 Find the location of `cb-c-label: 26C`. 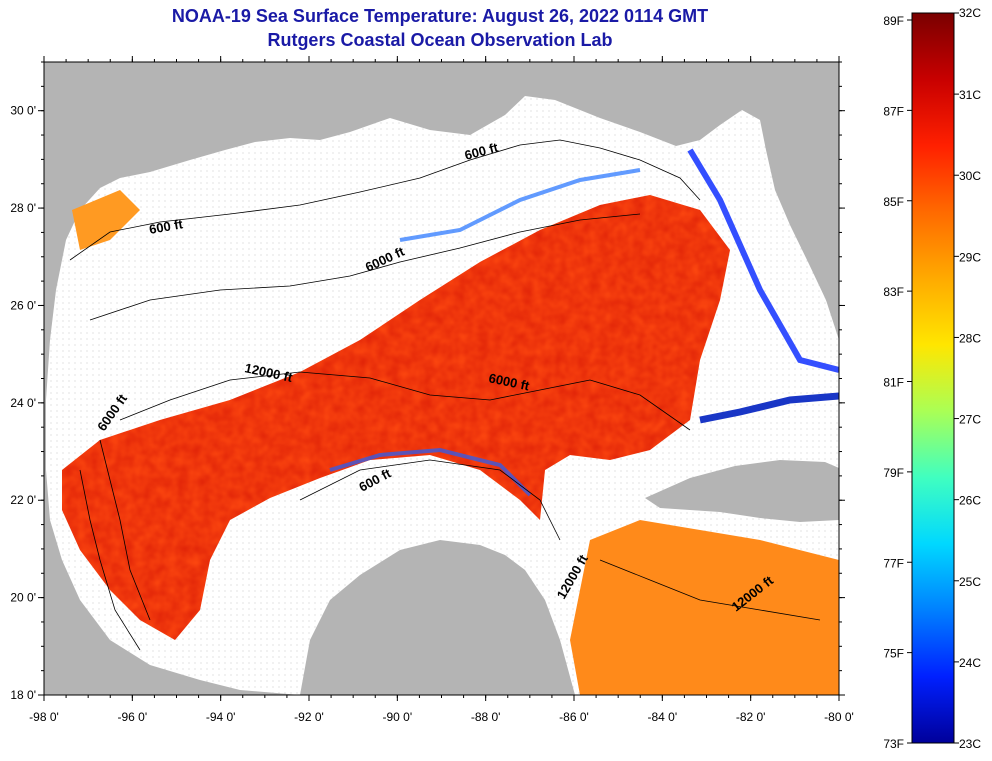

cb-c-label: 26C is located at coordinates (970, 501).